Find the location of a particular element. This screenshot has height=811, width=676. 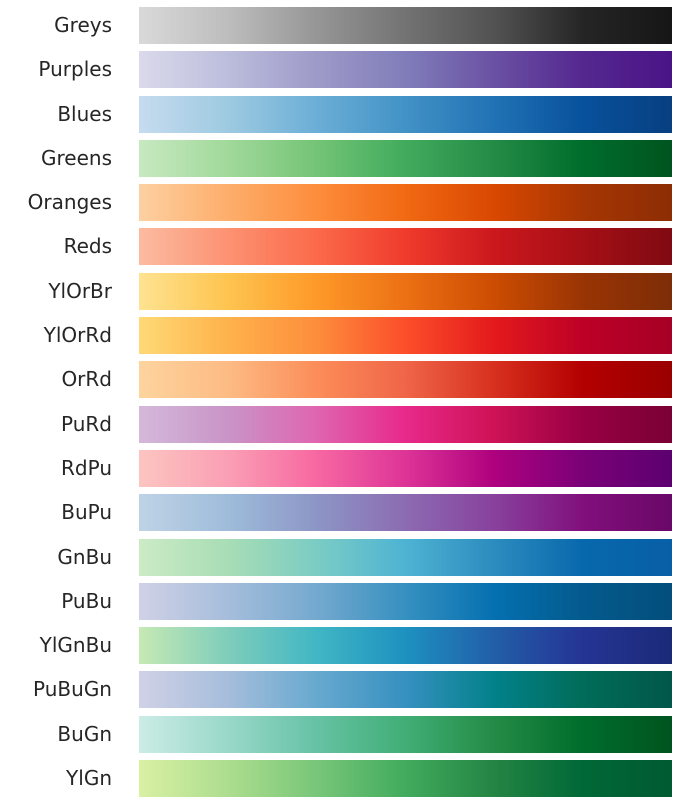

colormap-row: Purples is located at coordinates (338, 73).